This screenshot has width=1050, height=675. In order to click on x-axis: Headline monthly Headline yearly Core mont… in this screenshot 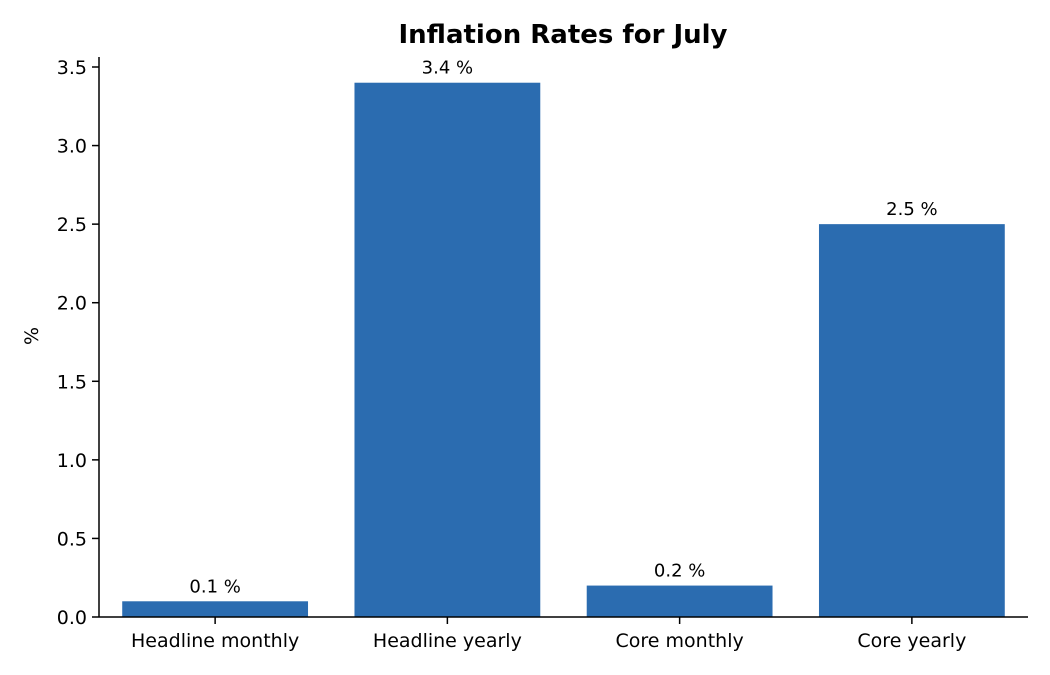, I will do `click(563, 634)`.